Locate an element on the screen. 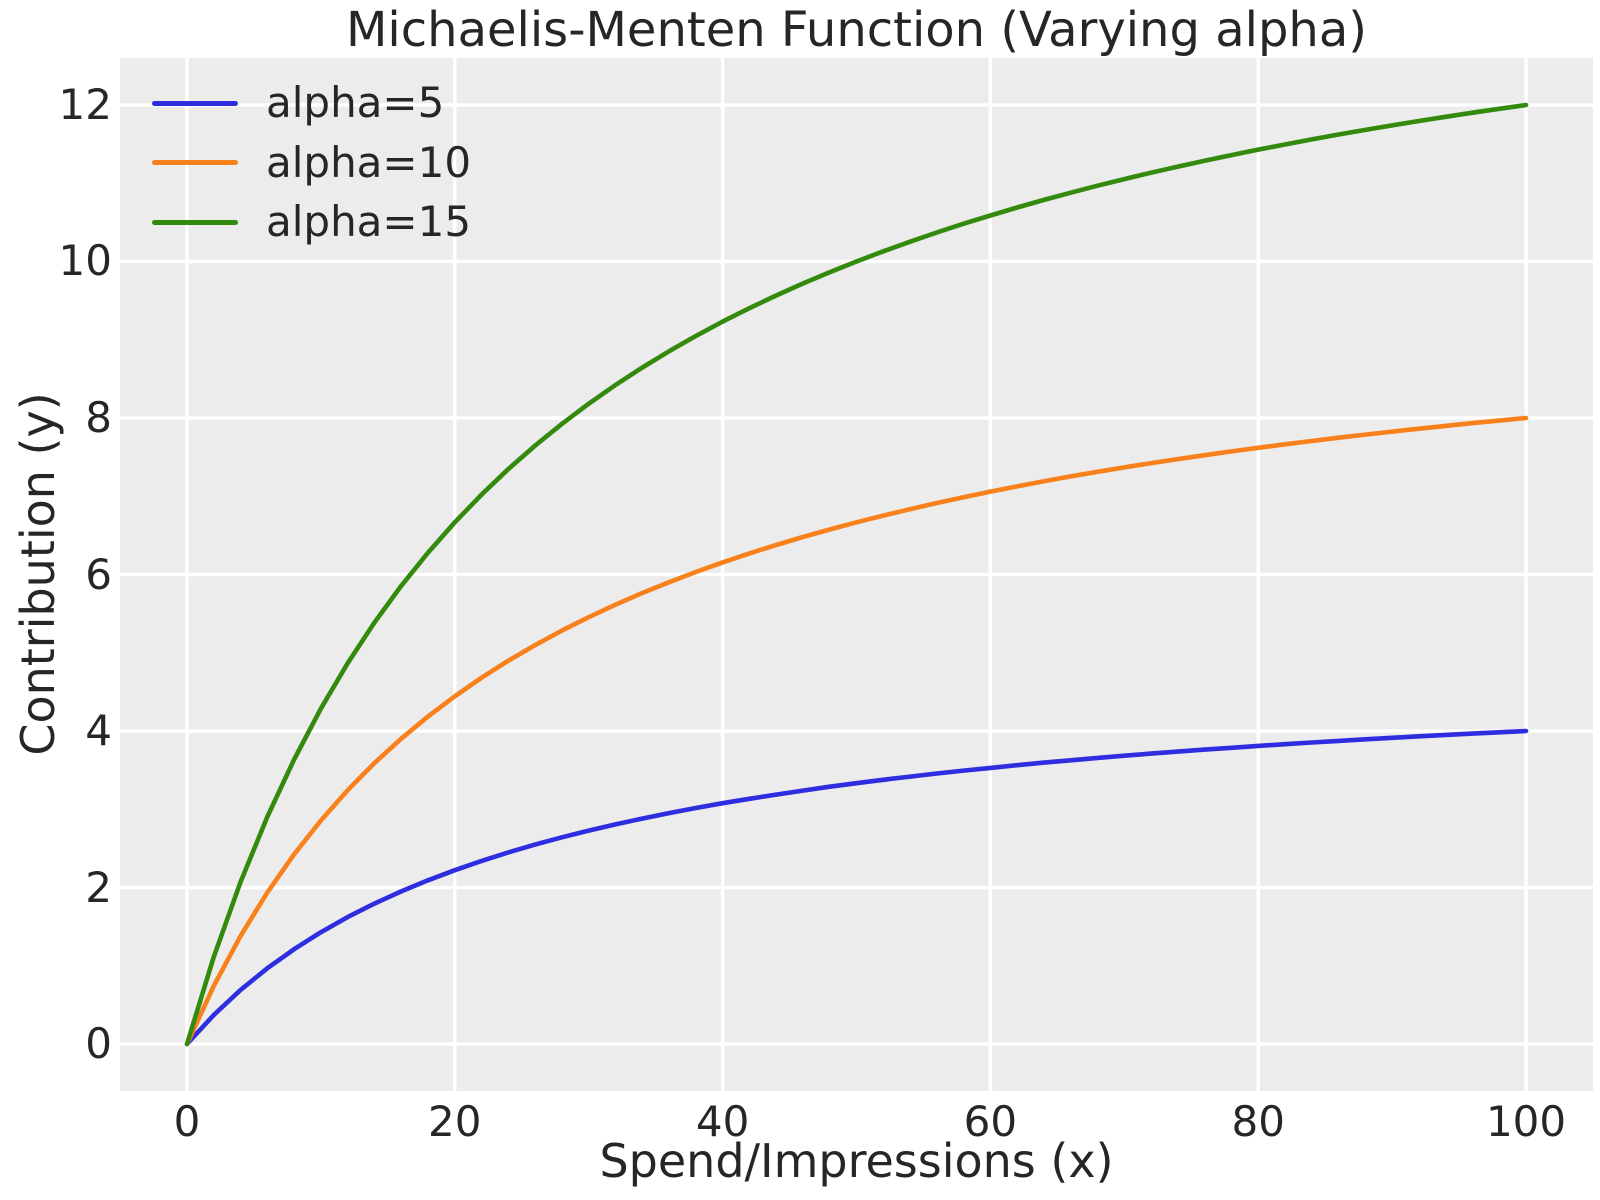 This screenshot has width=1600, height=1200. legend-item: alpha=5 is located at coordinates (282, 103).